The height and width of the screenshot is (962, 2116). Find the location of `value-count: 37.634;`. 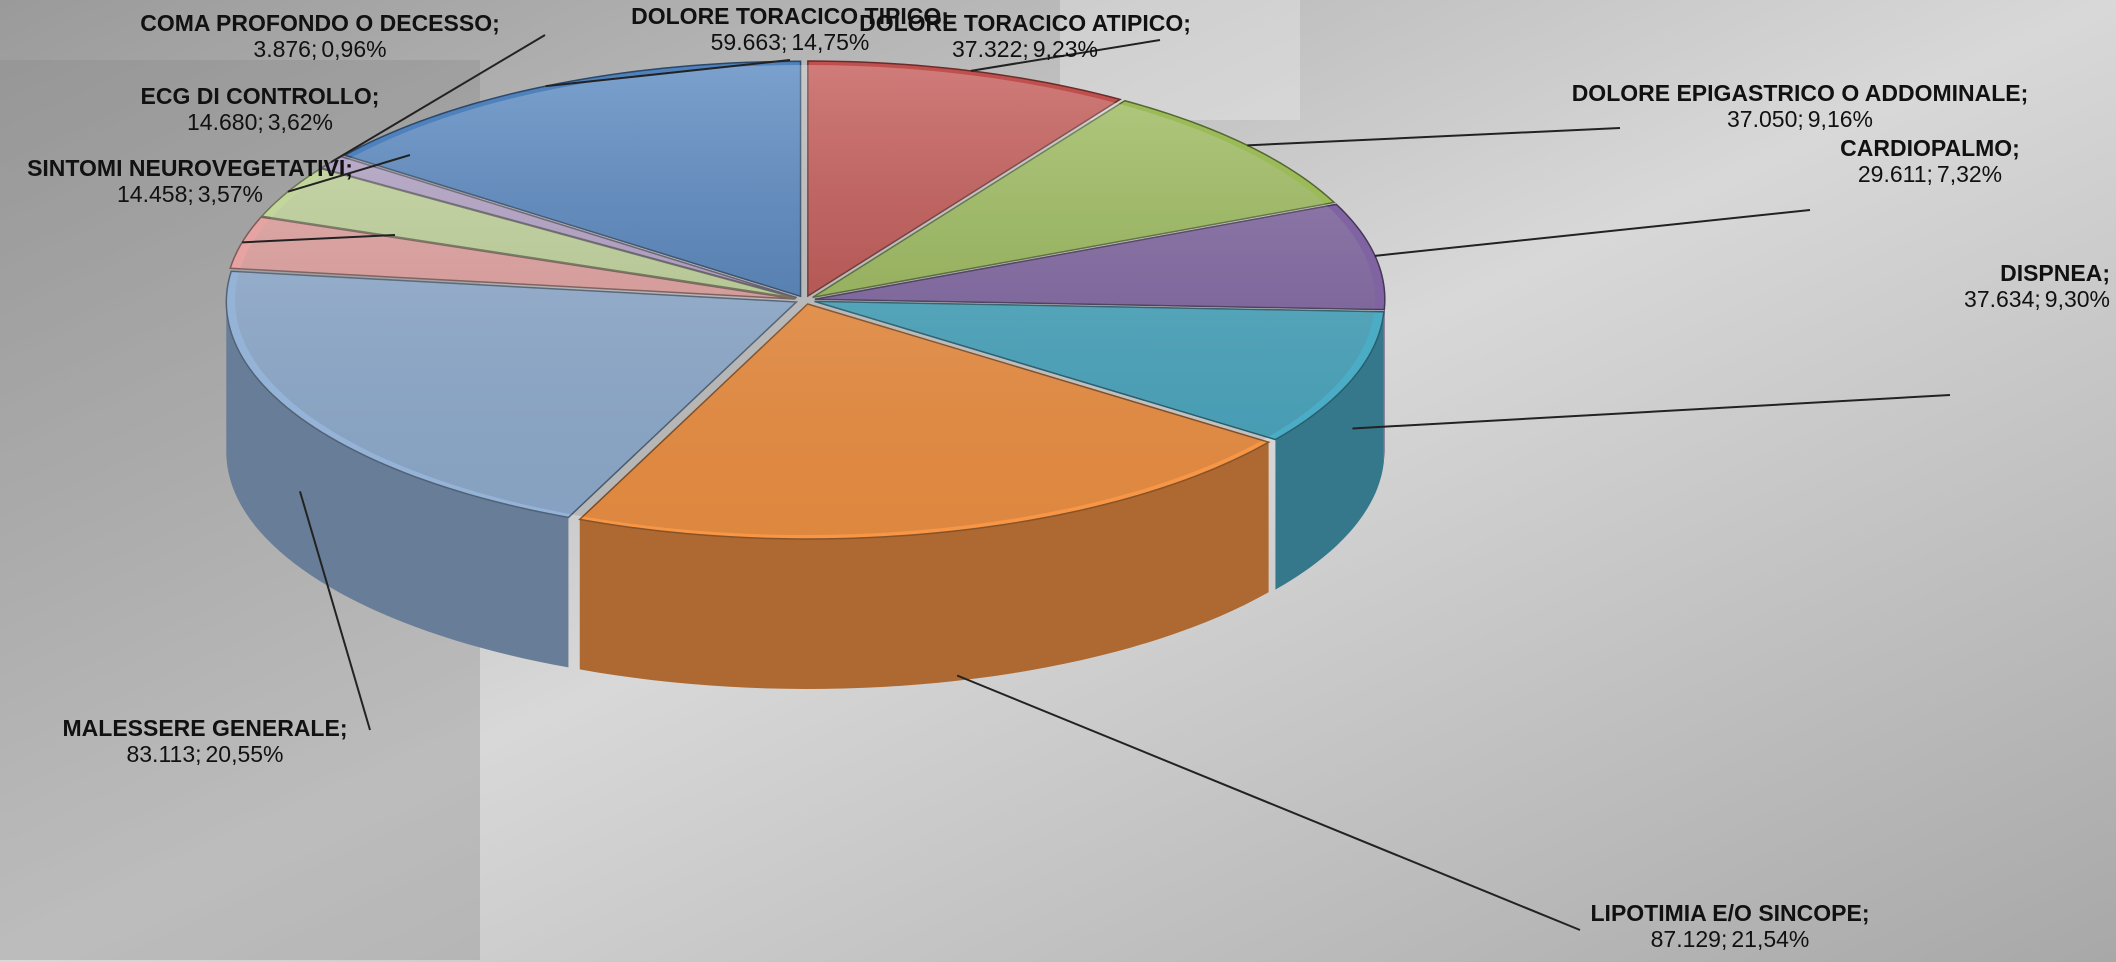

value-count: 37.634; is located at coordinates (2002, 299).